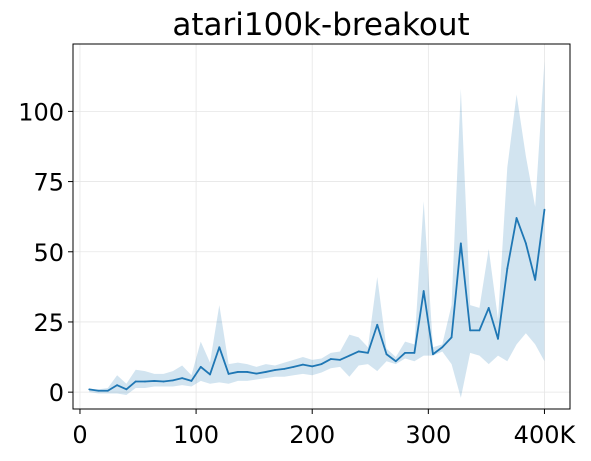 The height and width of the screenshot is (461, 591). Describe the element at coordinates (196, 435) in the screenshot. I see `x-tick-label: 100` at that location.